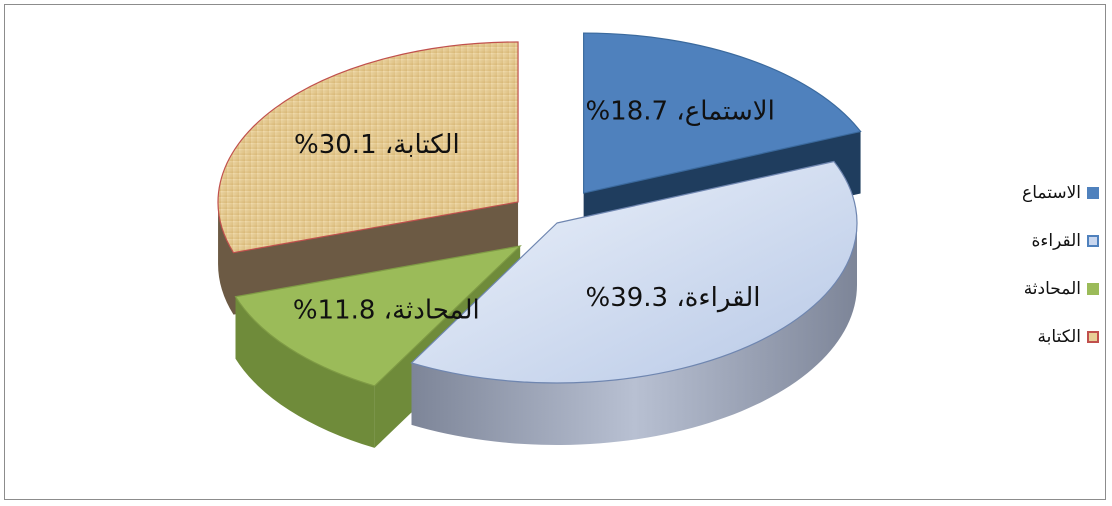  I want to click on legend-item-writing: الكتابة, so click(1049, 337).